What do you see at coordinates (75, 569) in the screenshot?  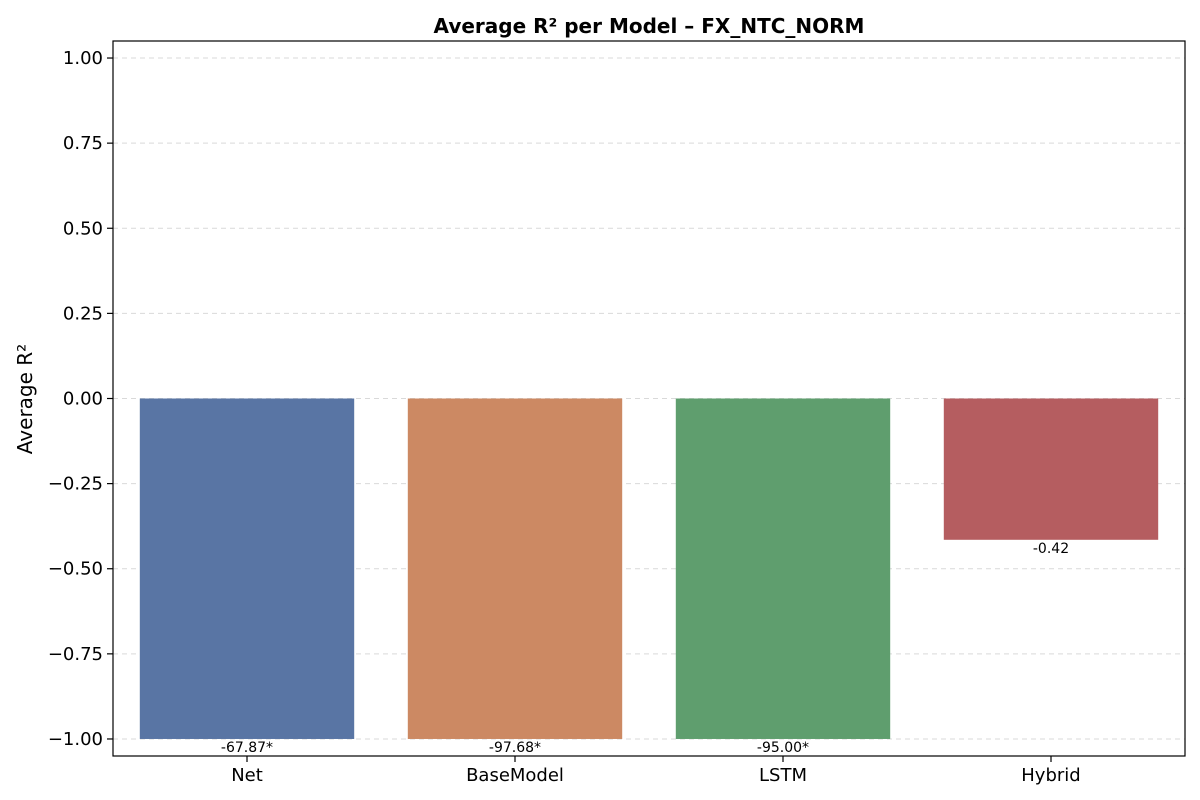 I see `y-tick-label: −0.50` at bounding box center [75, 569].